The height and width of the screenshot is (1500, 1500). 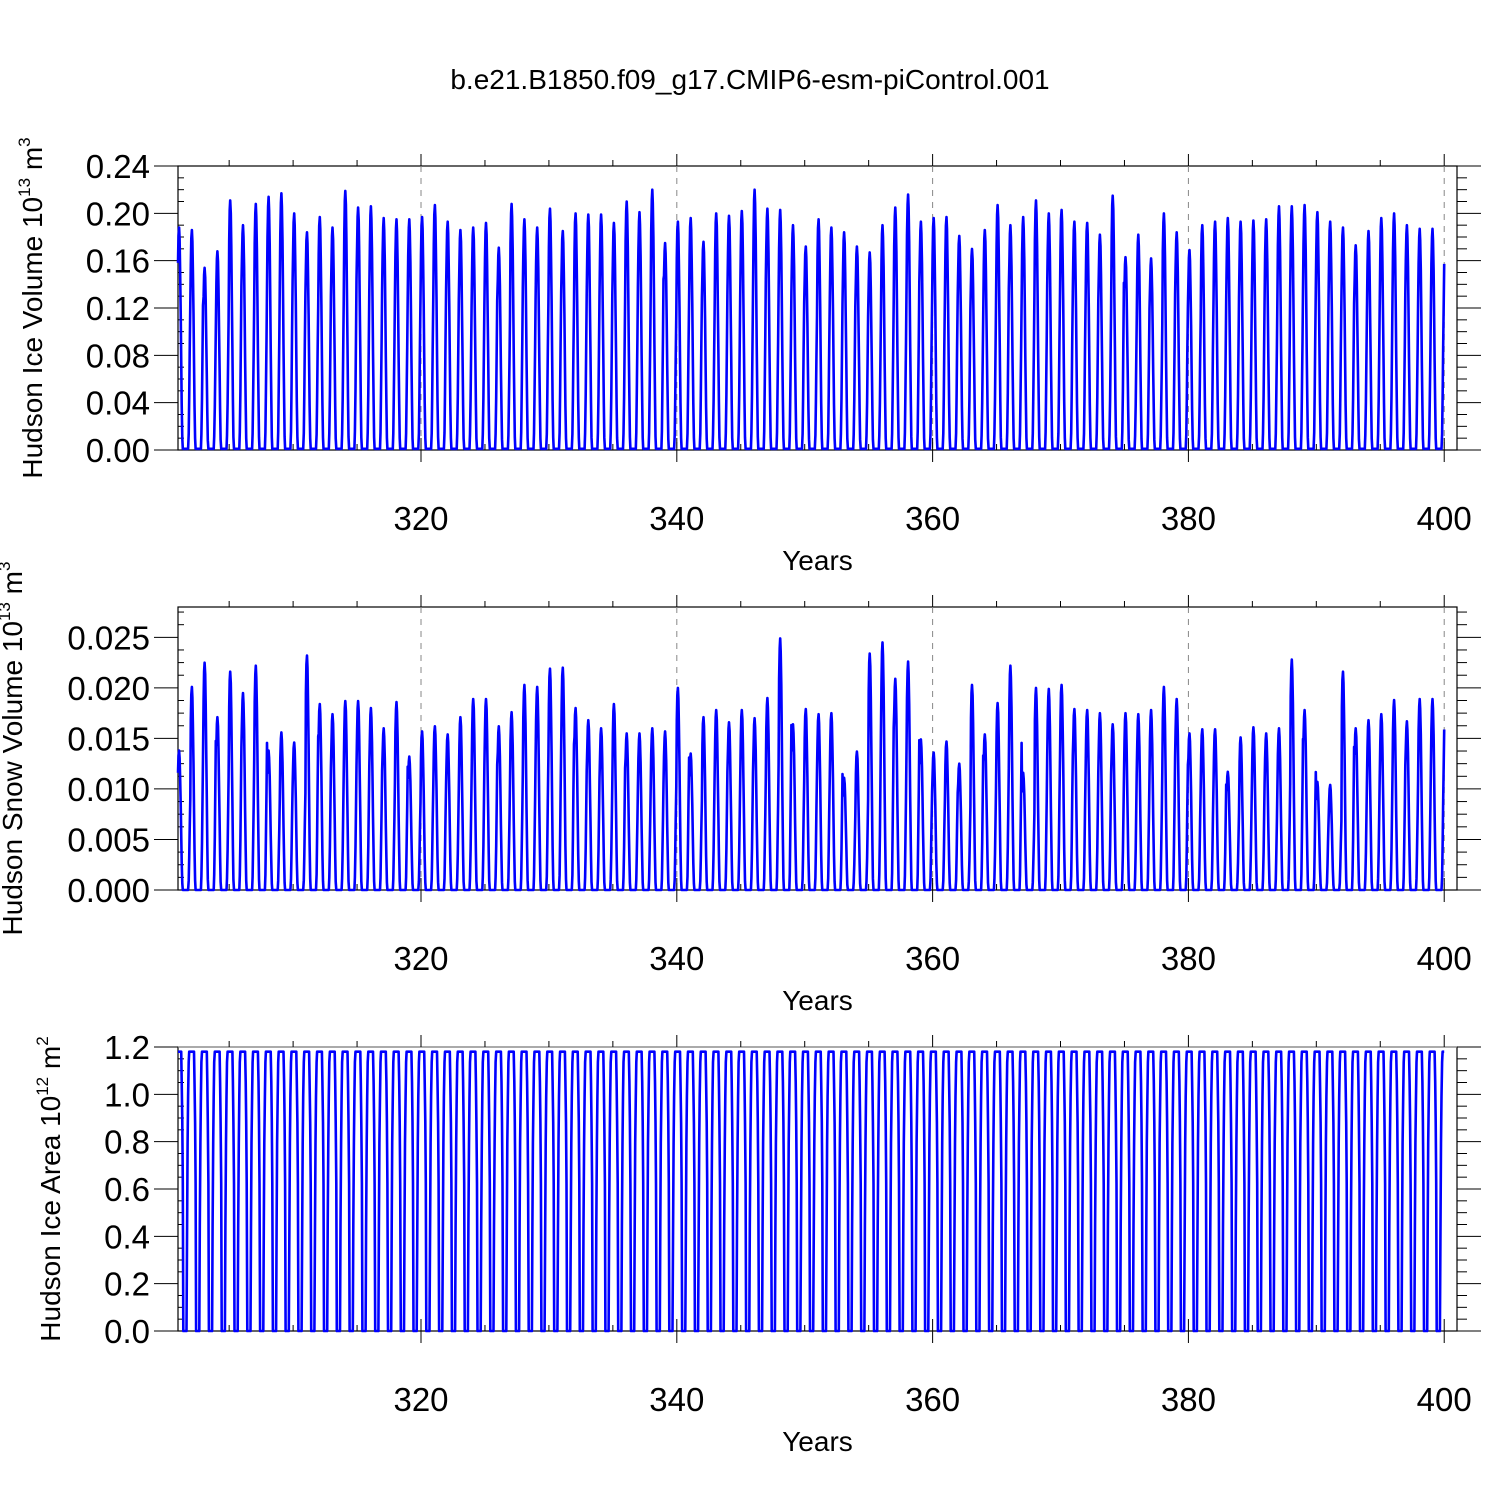 I want to click on y-tick-label: 0.04, so click(x=118, y=403).